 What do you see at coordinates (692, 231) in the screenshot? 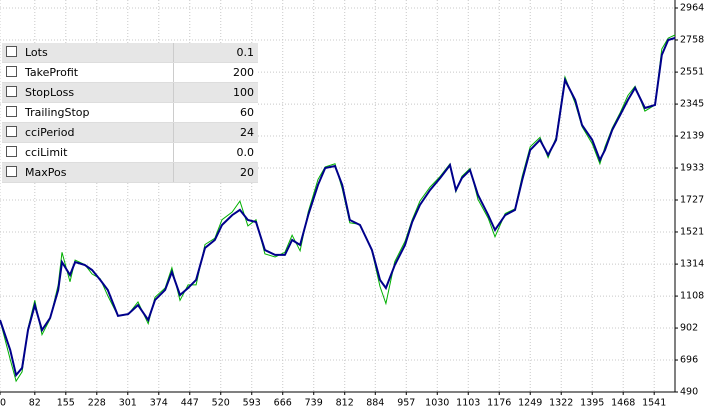
I see `y-tick-label: 1521` at bounding box center [692, 231].